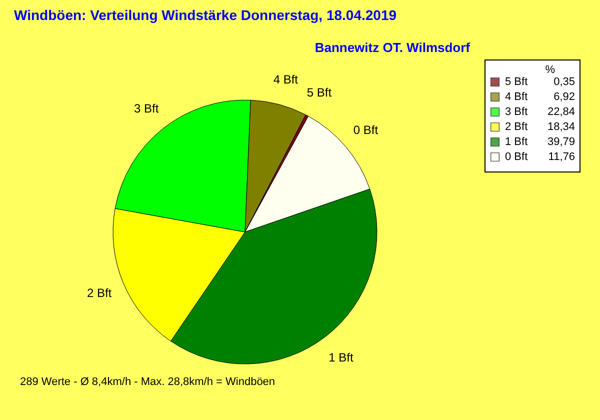  I want to click on slice-label: 5 Bft, so click(319, 93).